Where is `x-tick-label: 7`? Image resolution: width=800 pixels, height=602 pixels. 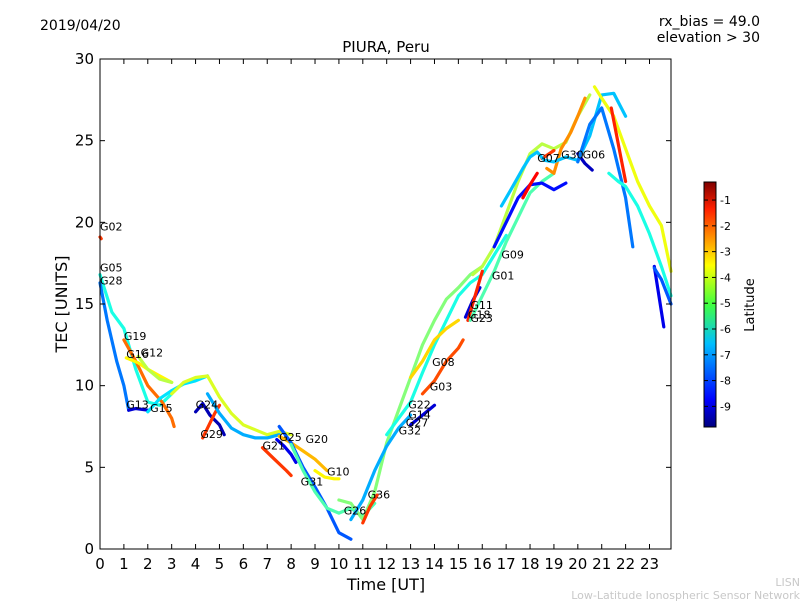
x-tick-label: 7 is located at coordinates (267, 564).